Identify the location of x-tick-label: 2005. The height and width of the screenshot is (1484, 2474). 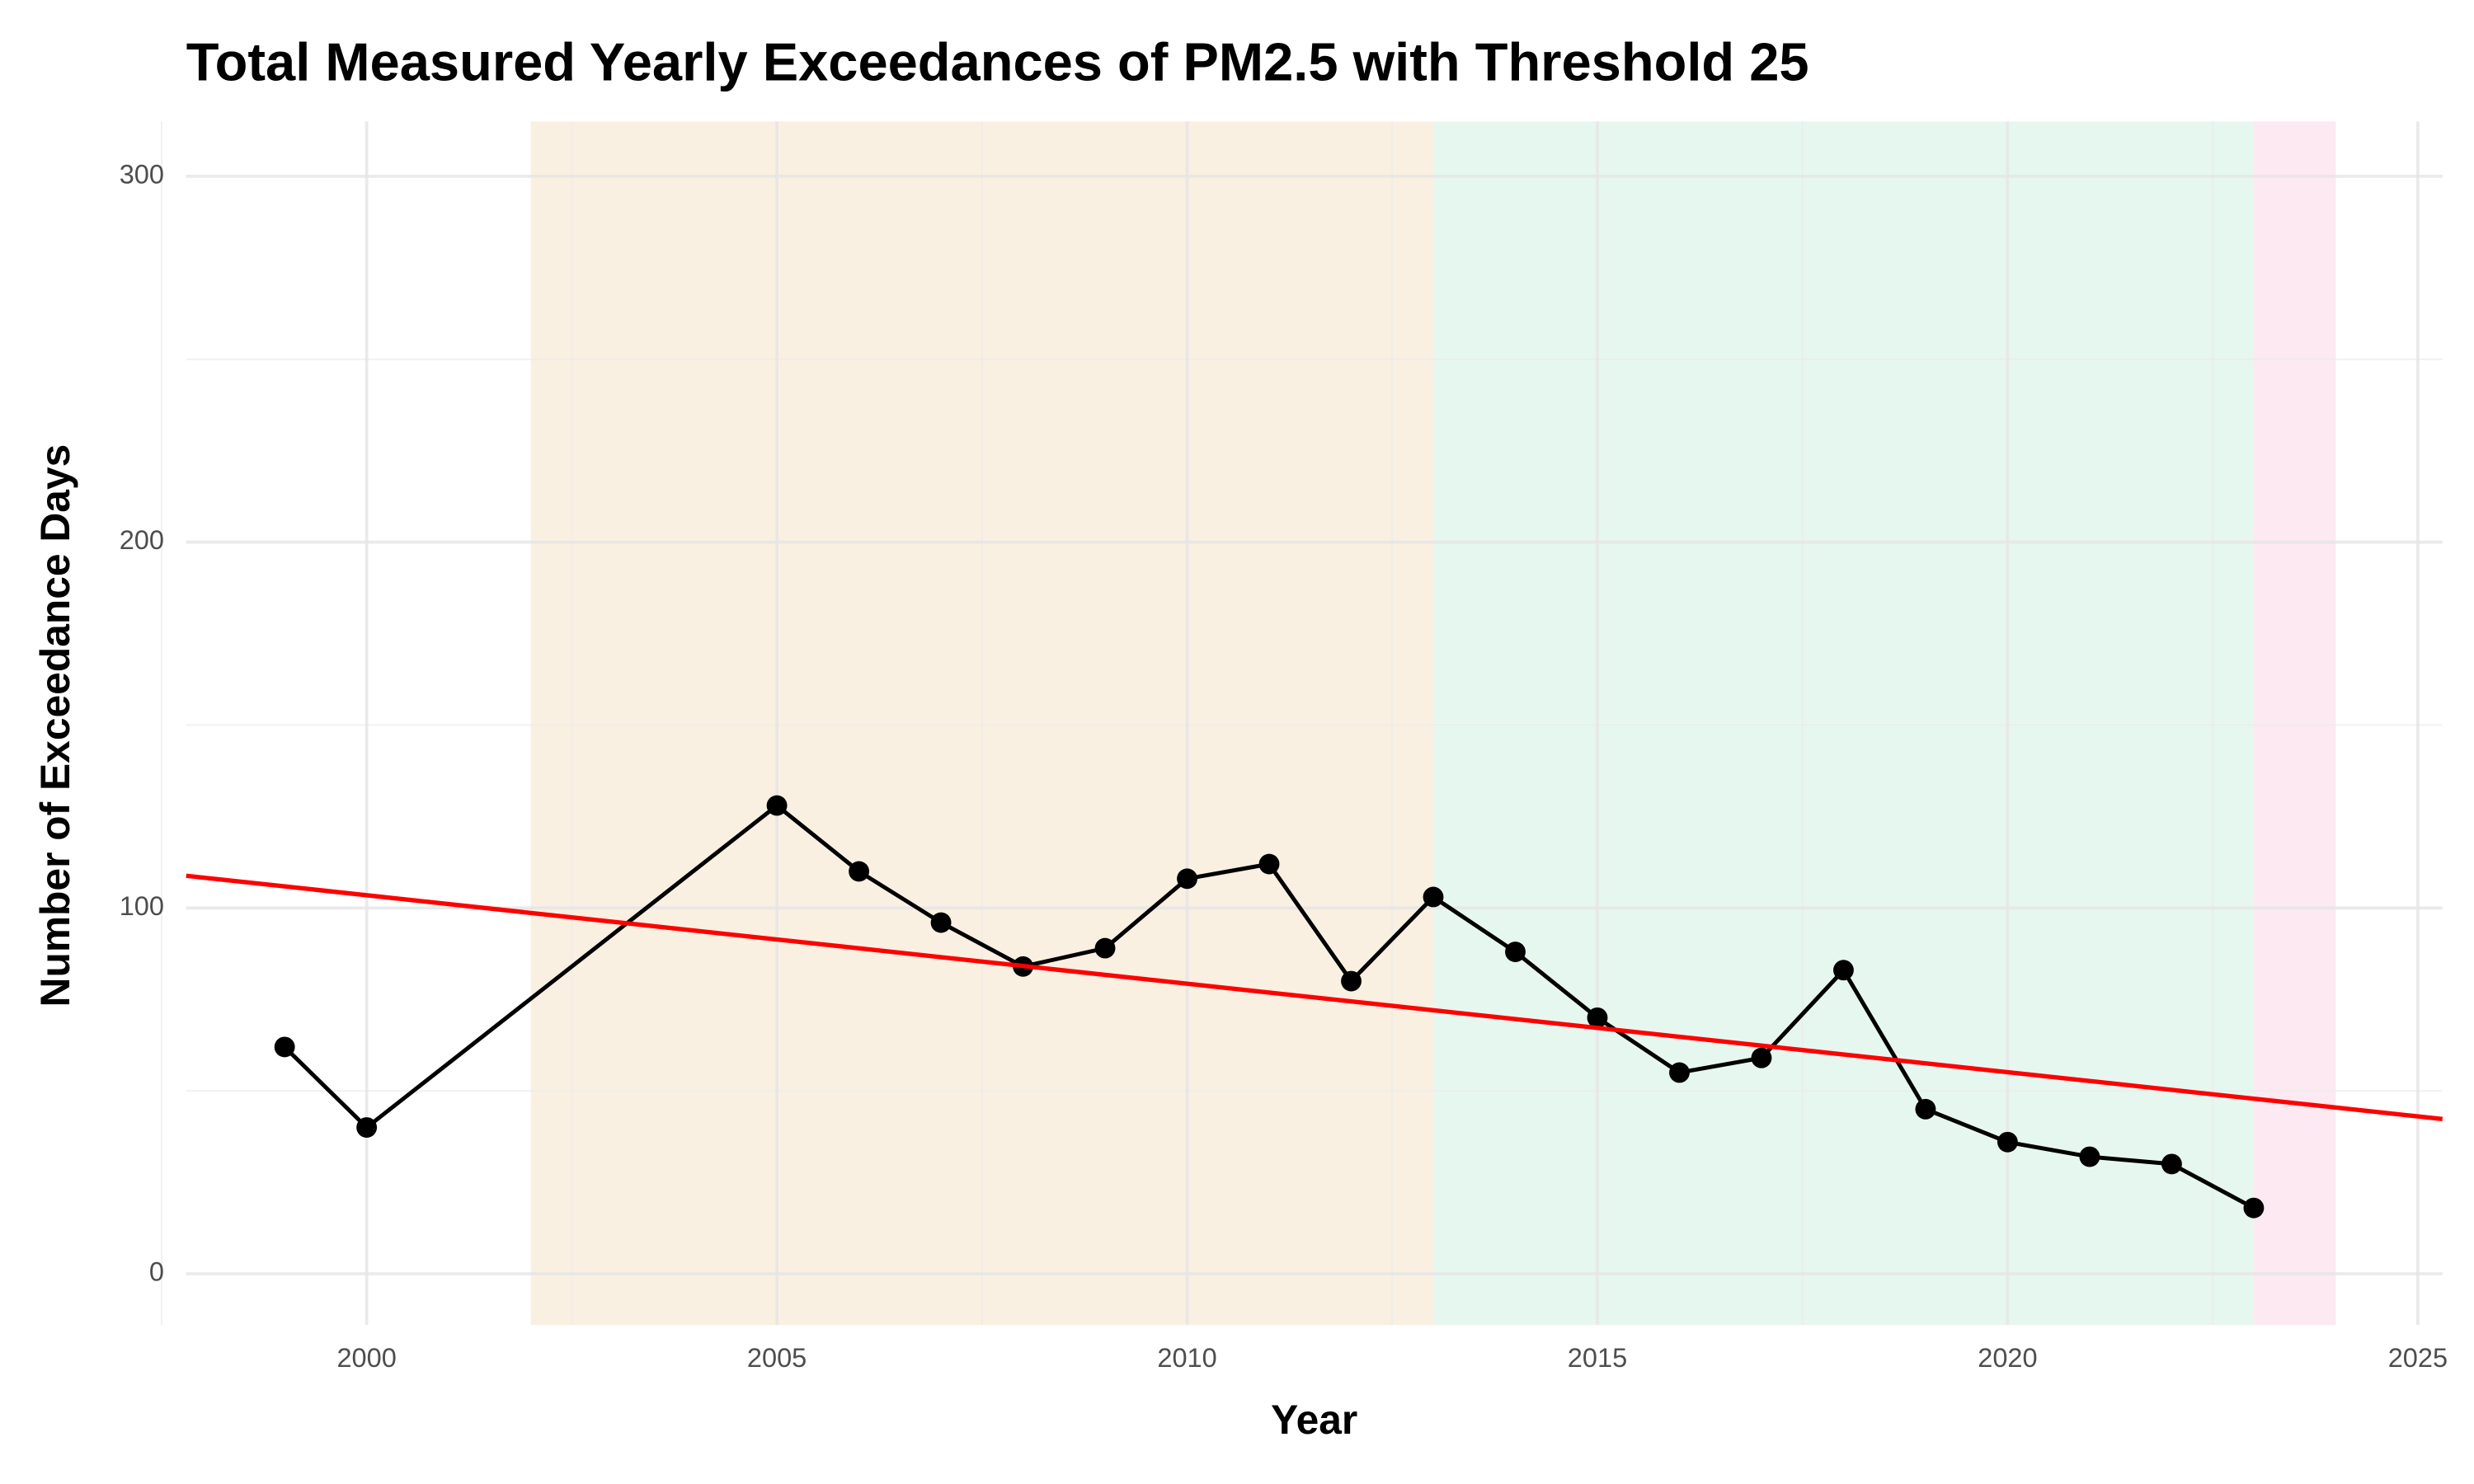
(777, 1358).